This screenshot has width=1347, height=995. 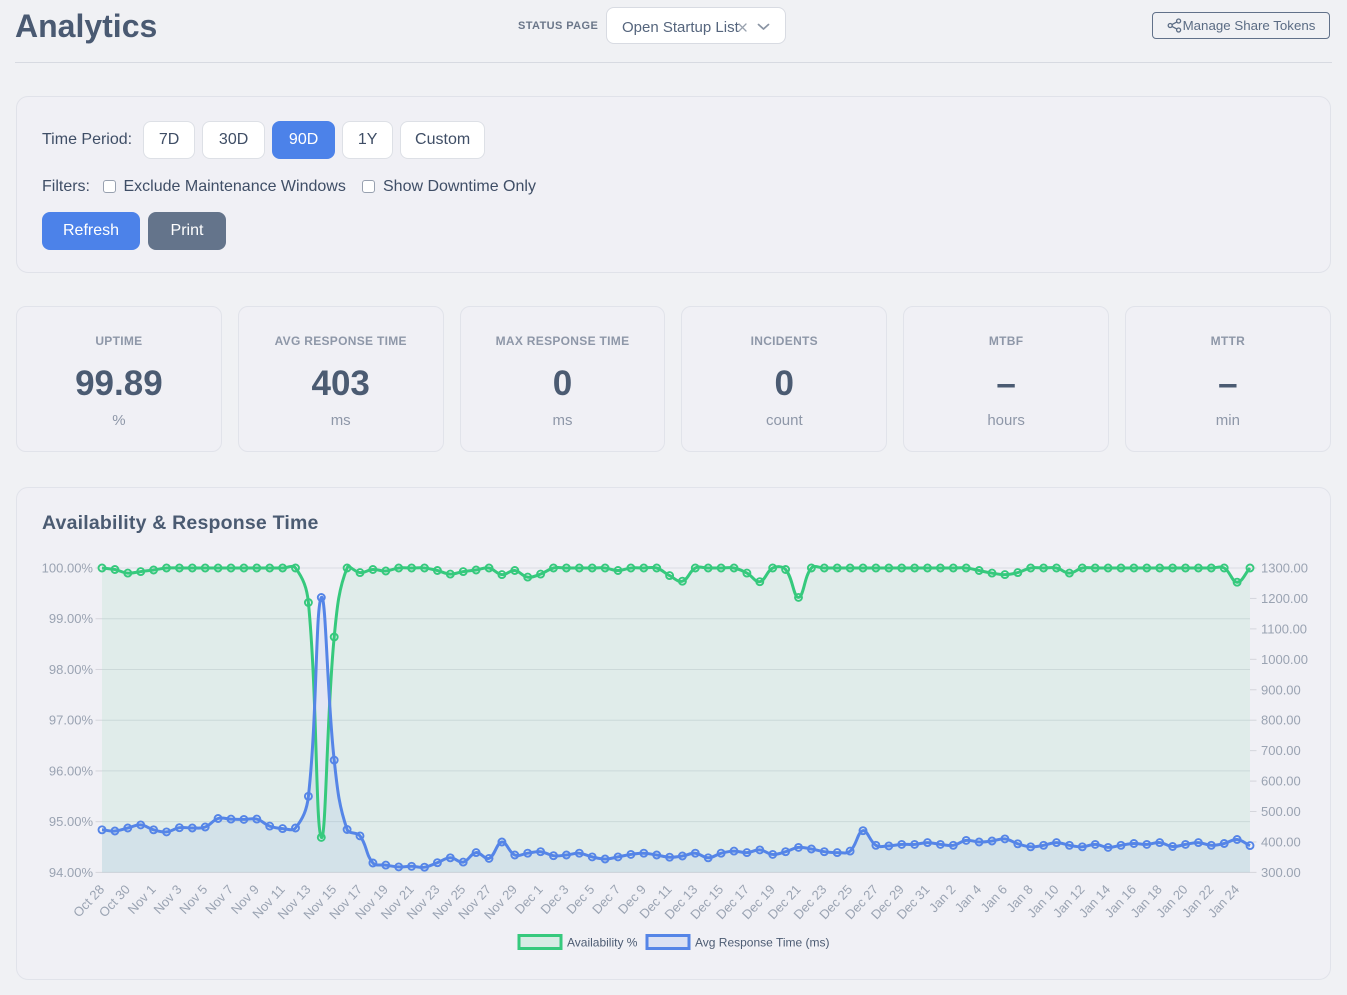 What do you see at coordinates (1284, 659) in the screenshot?
I see `svg-text: 1000.00` at bounding box center [1284, 659].